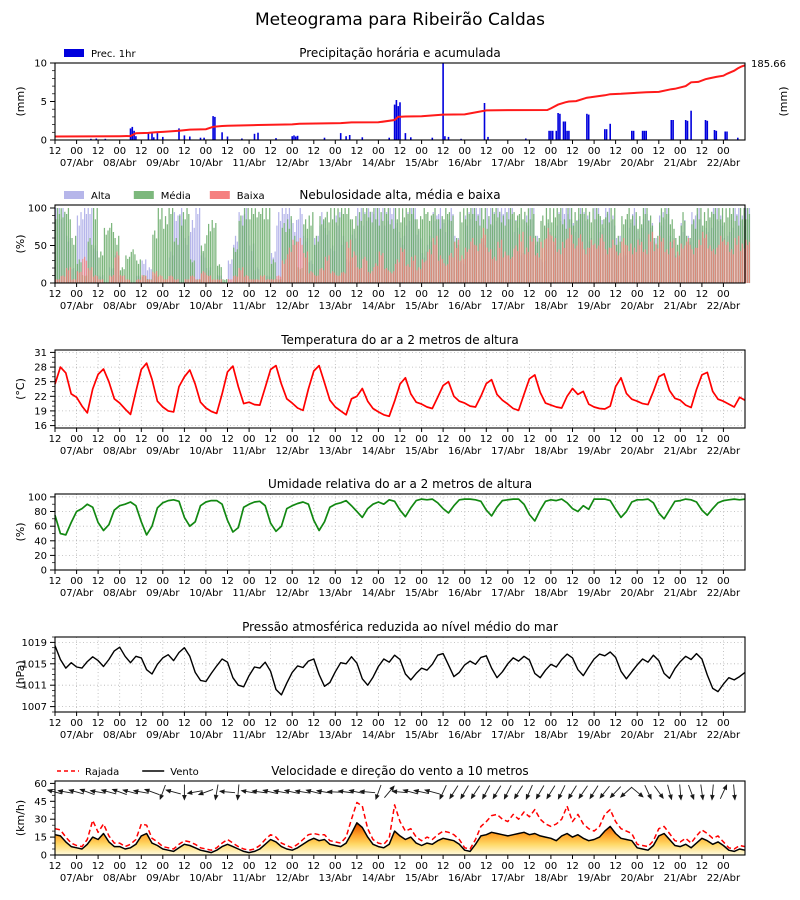 The image size is (800, 900). What do you see at coordinates (422, 735) in the screenshot?
I see `svg-text: 15/Abr` at bounding box center [422, 735].